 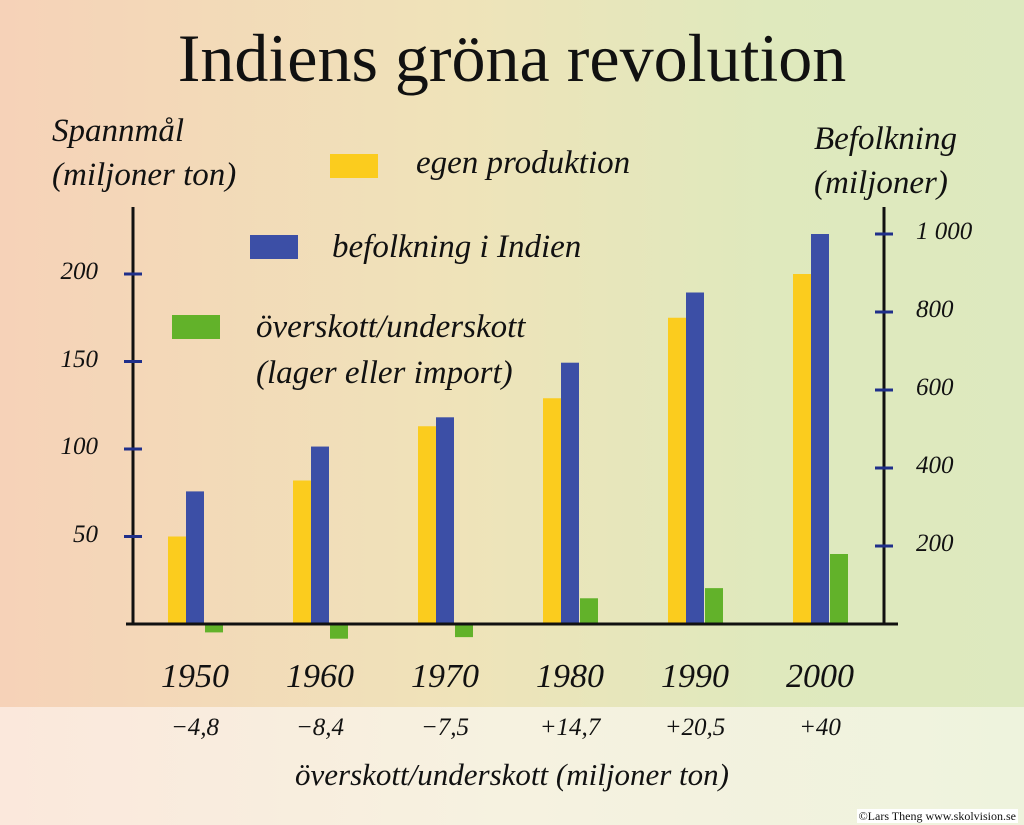 What do you see at coordinates (695, 676) in the screenshot?
I see `year-label-1990: 1990` at bounding box center [695, 676].